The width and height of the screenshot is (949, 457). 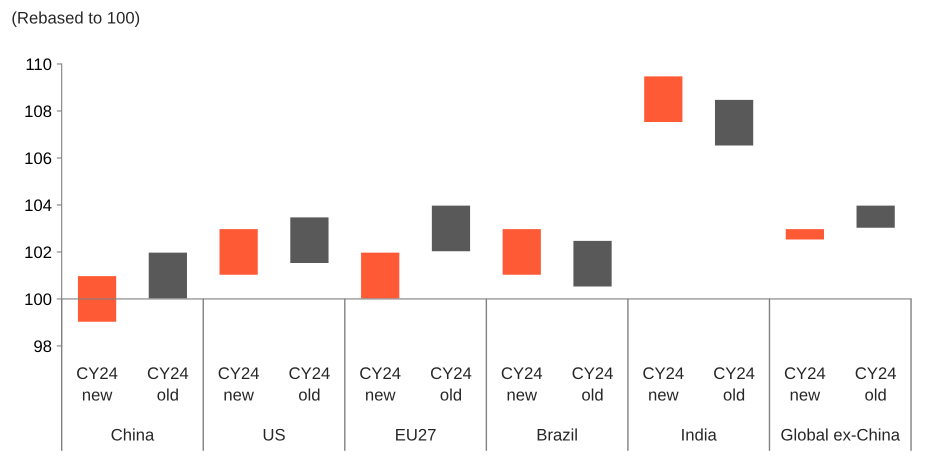 What do you see at coordinates (38, 158) in the screenshot?
I see `y-tick-label: 106` at bounding box center [38, 158].